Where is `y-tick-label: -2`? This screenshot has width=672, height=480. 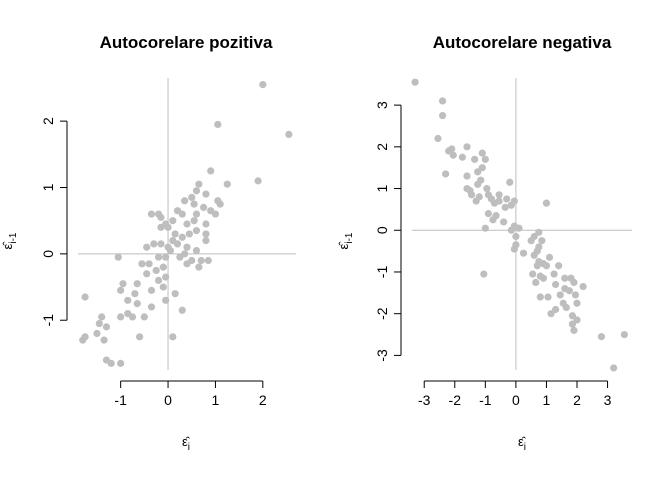
y-tick-label: -2 is located at coordinates (382, 313).